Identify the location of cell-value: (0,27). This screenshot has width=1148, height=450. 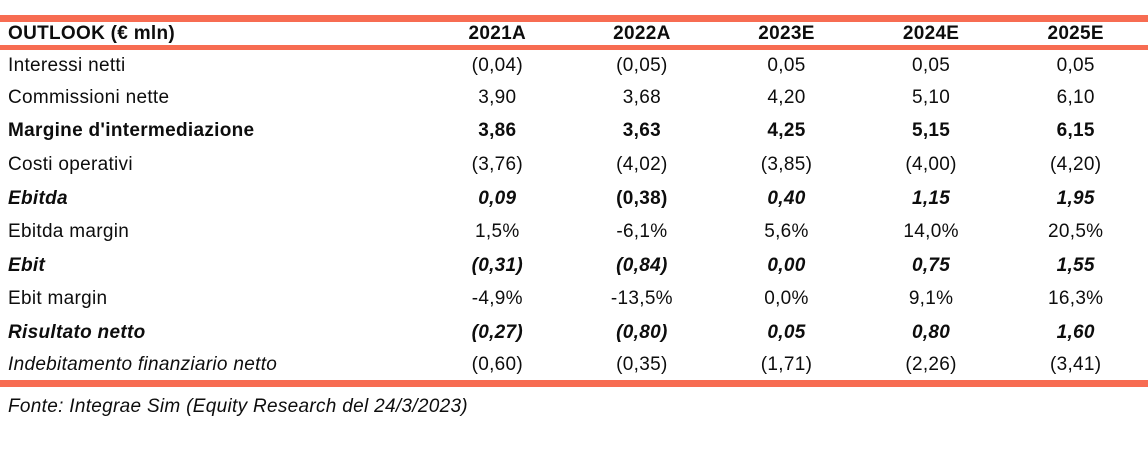
(497, 333).